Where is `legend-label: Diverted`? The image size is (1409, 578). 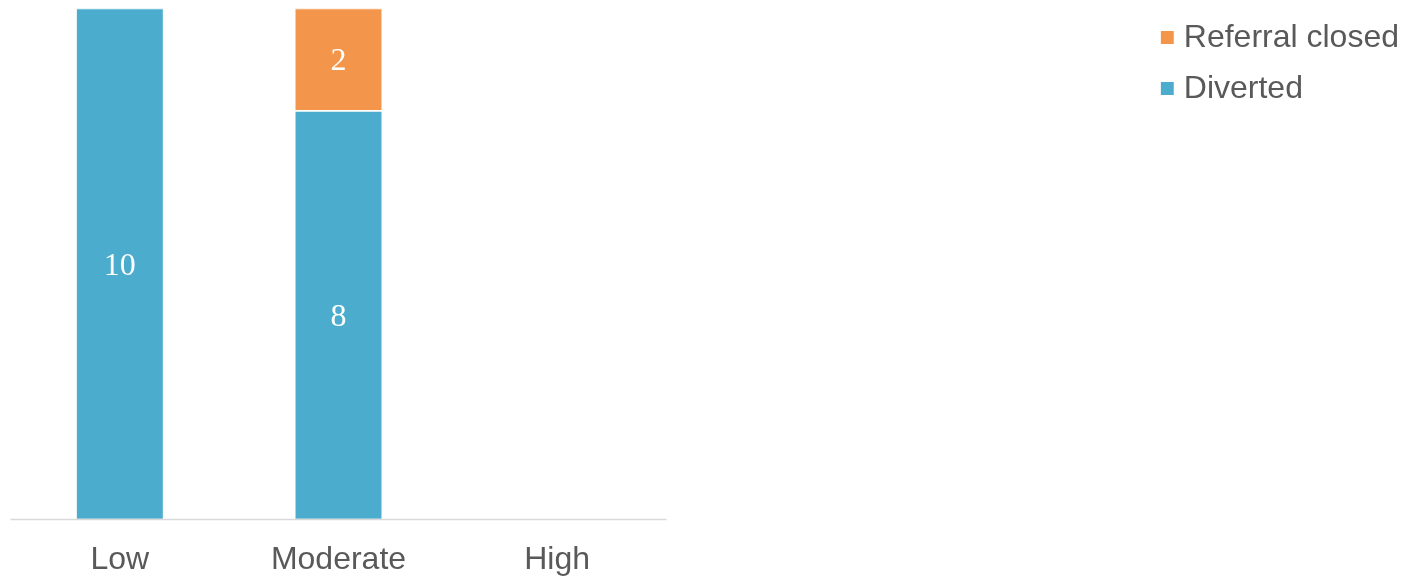
legend-label: Diverted is located at coordinates (1243, 87).